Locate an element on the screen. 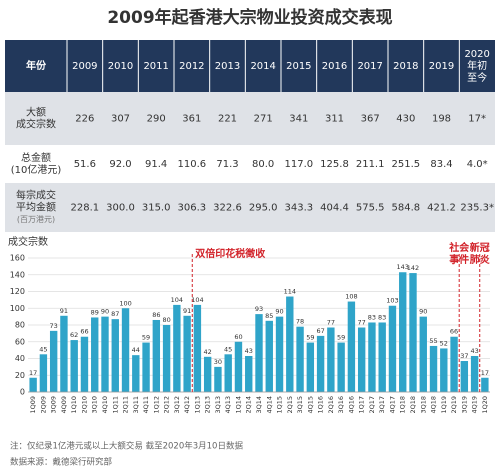  value-label: 91 is located at coordinates (187, 311).